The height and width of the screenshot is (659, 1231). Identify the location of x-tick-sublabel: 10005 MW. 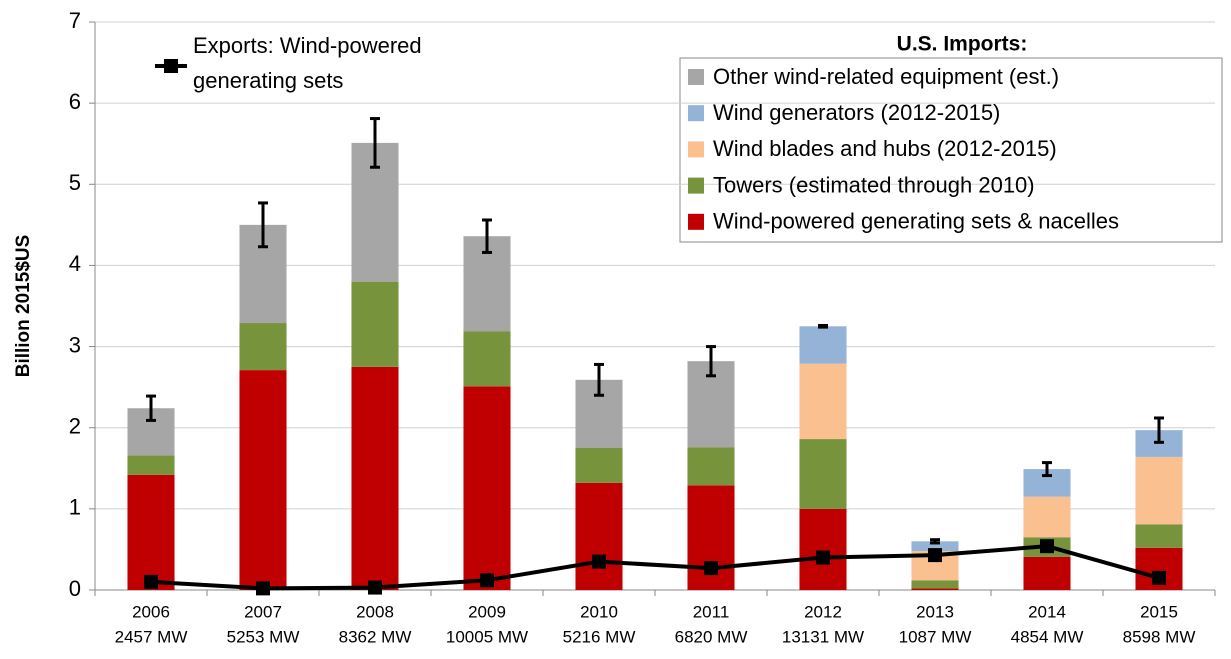
(487, 636).